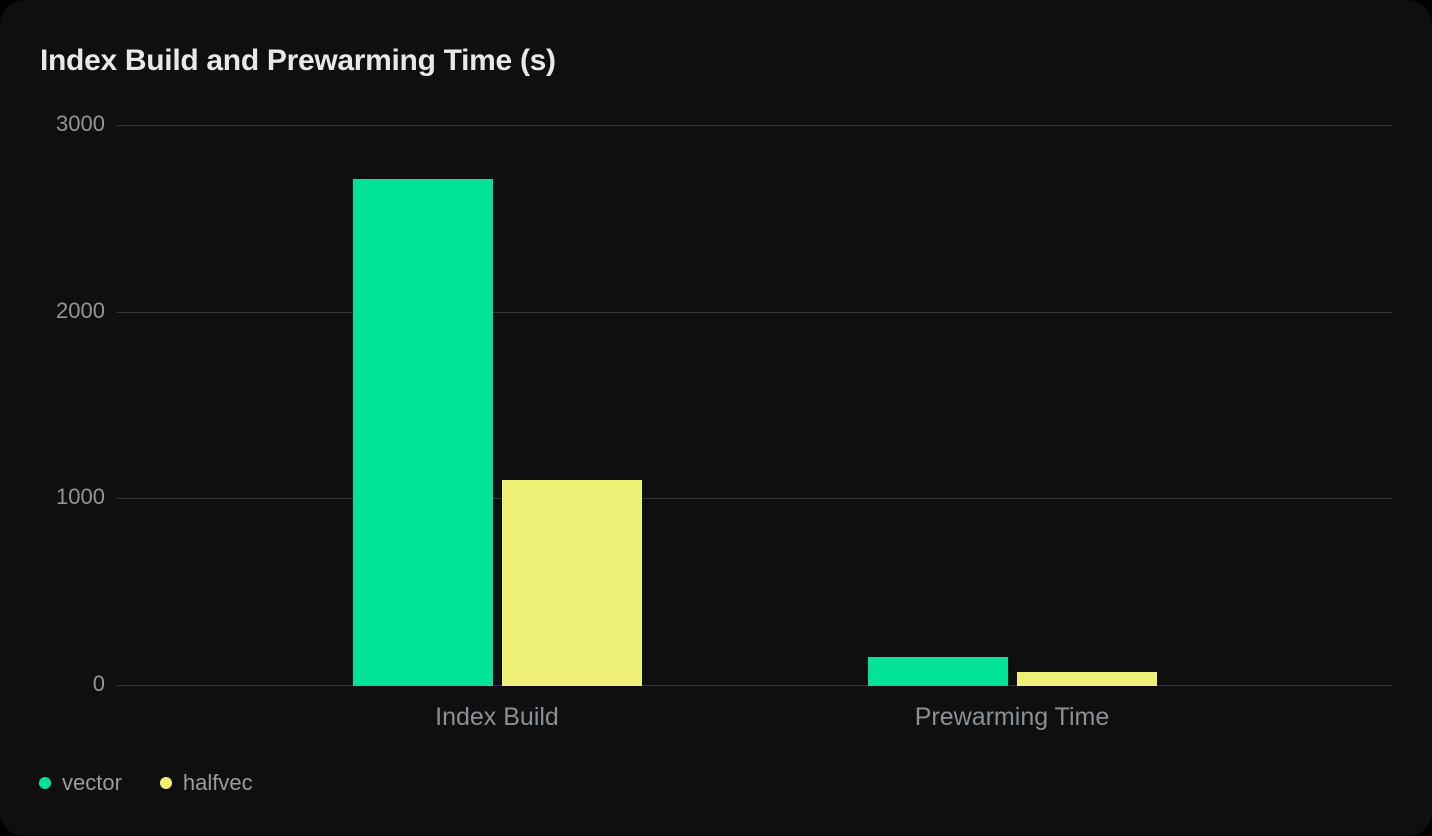  I want to click on legend-label-vector: vector, so click(92, 782).